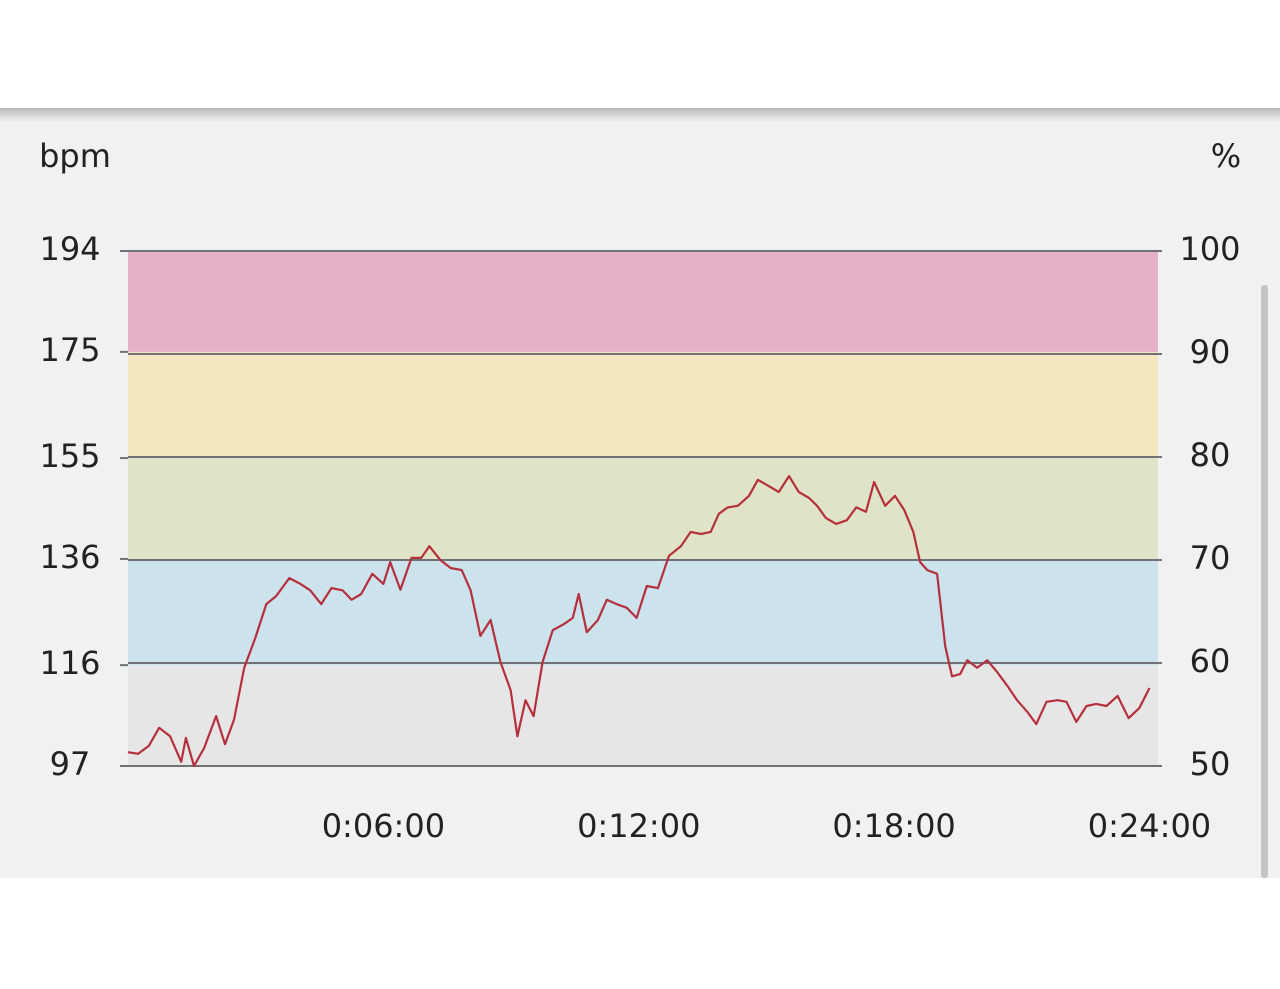 The width and height of the screenshot is (1280, 989). What do you see at coordinates (69, 350) in the screenshot?
I see `y-tick-label: 175` at bounding box center [69, 350].